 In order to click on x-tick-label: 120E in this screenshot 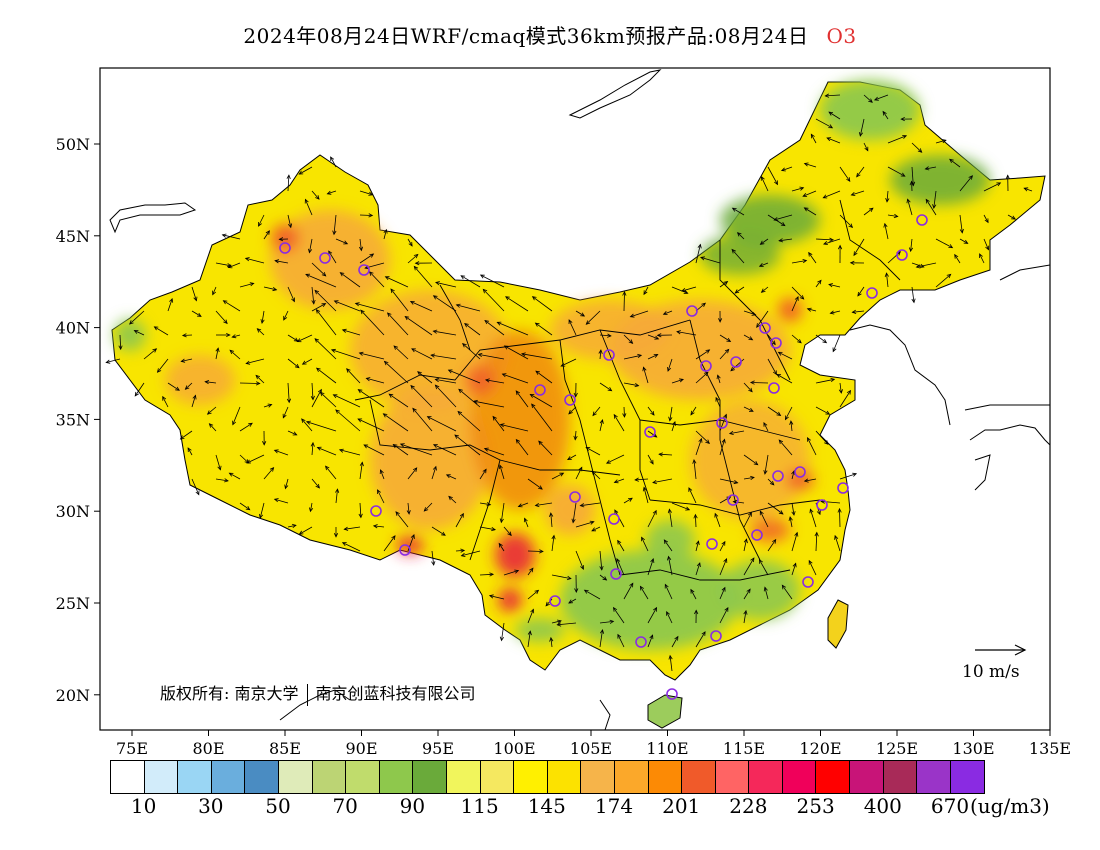, I will do `click(820, 748)`.